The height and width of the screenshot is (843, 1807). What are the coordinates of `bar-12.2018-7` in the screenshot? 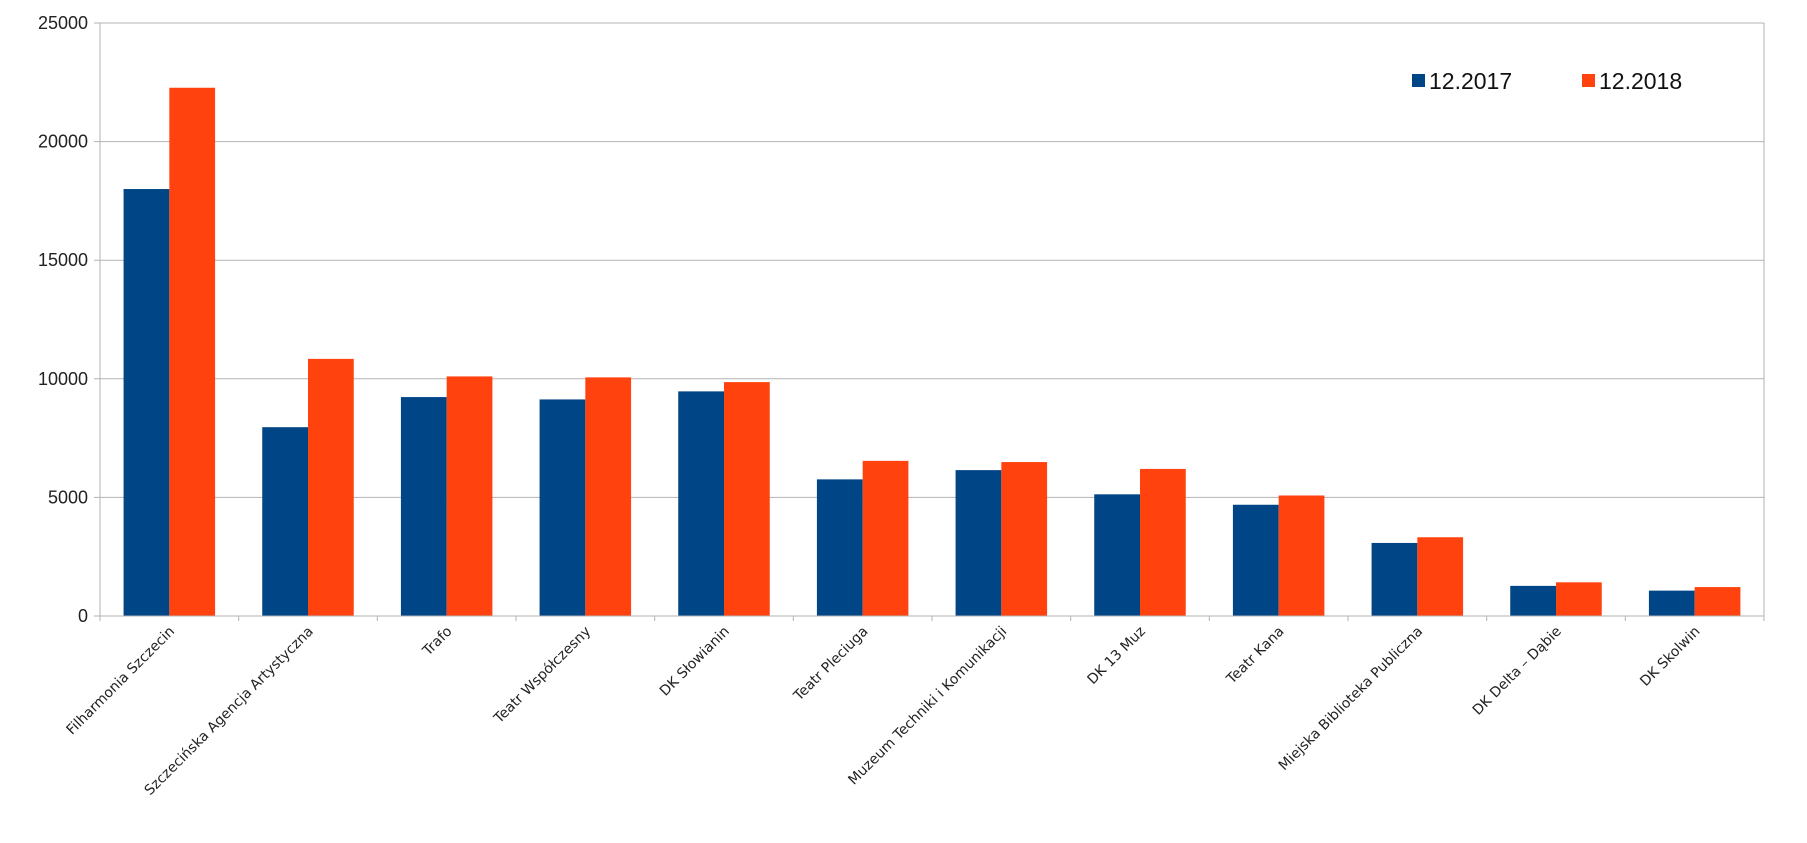 It's located at (1163, 542).